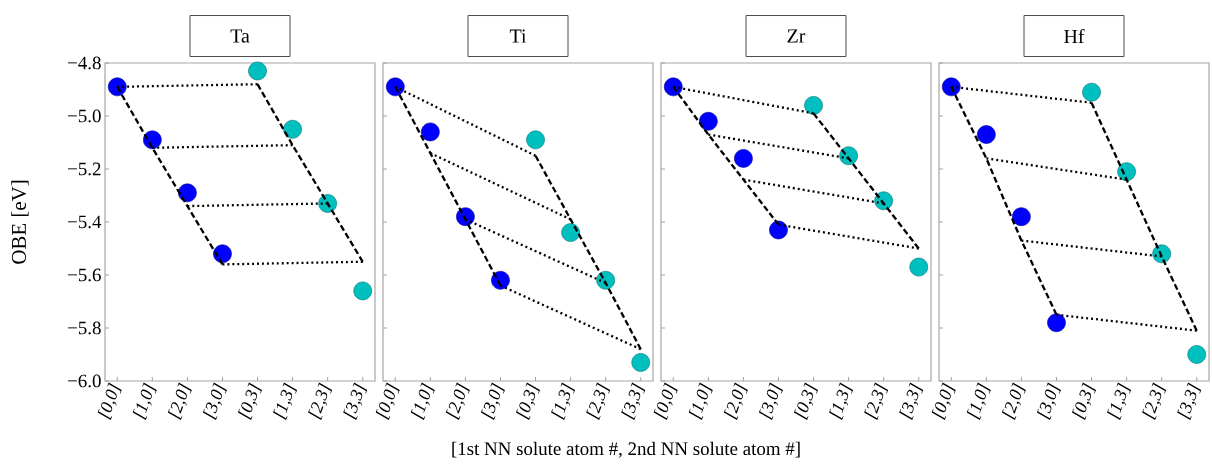 The width and height of the screenshot is (1212, 473). I want to click on y-axis-title: OBE [eV], so click(20, 222).